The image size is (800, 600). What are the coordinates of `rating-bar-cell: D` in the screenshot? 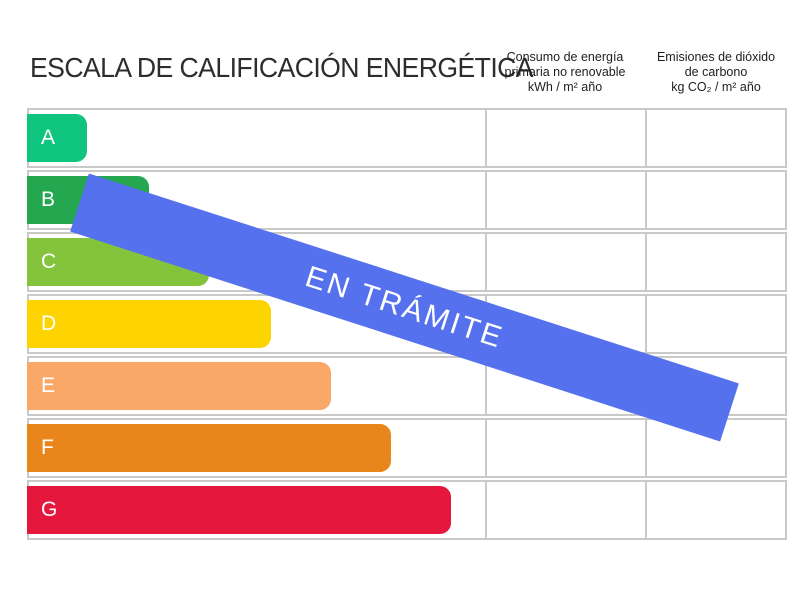 It's located at (256, 324).